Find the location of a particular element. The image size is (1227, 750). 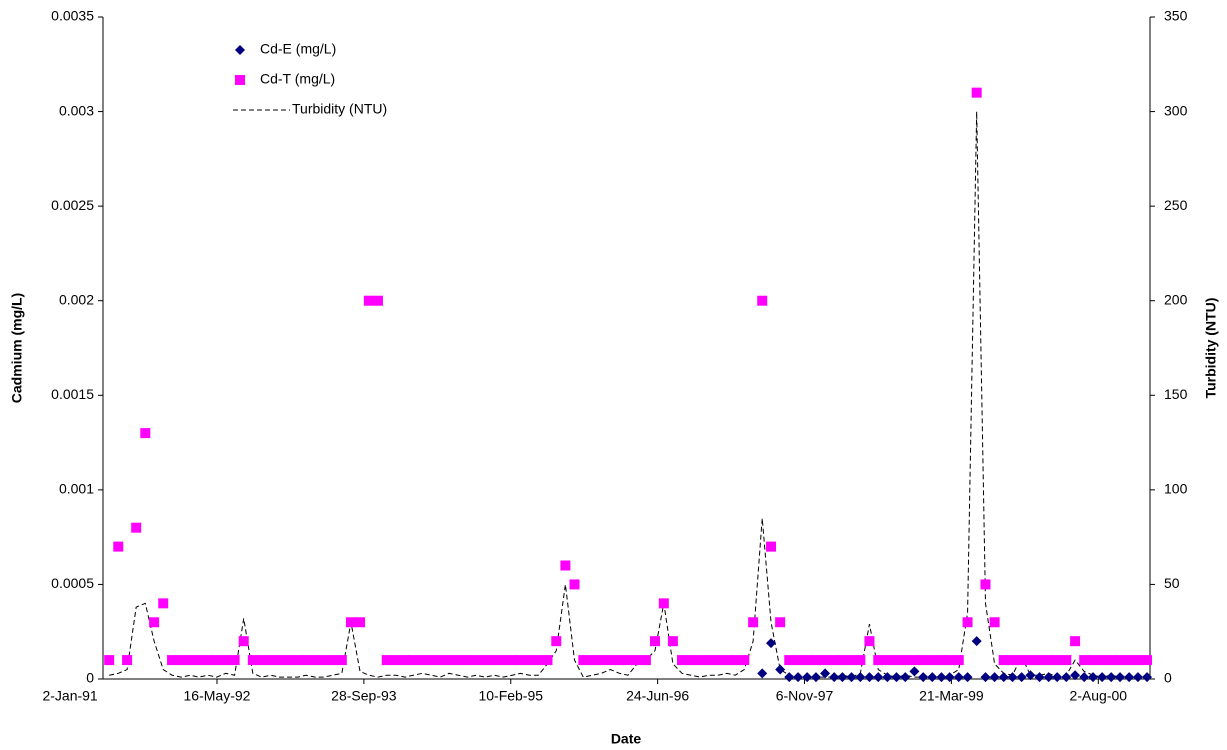

y-tick-label: 0.0005 is located at coordinates (72, 583).